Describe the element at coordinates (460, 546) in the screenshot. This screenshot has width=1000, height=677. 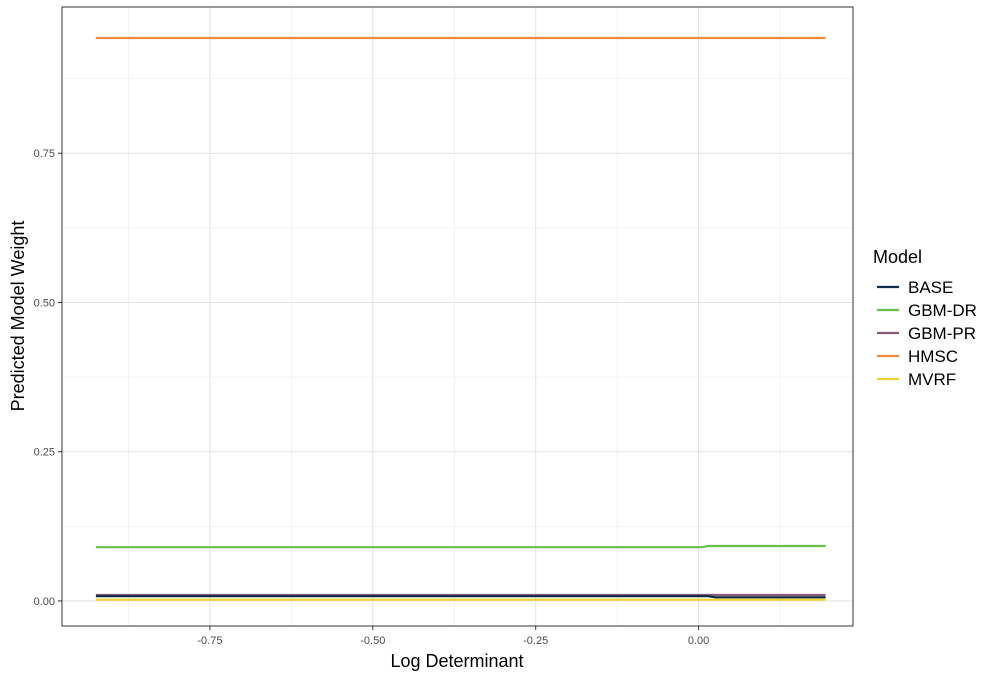
I see `series-line-gbm-dr` at that location.